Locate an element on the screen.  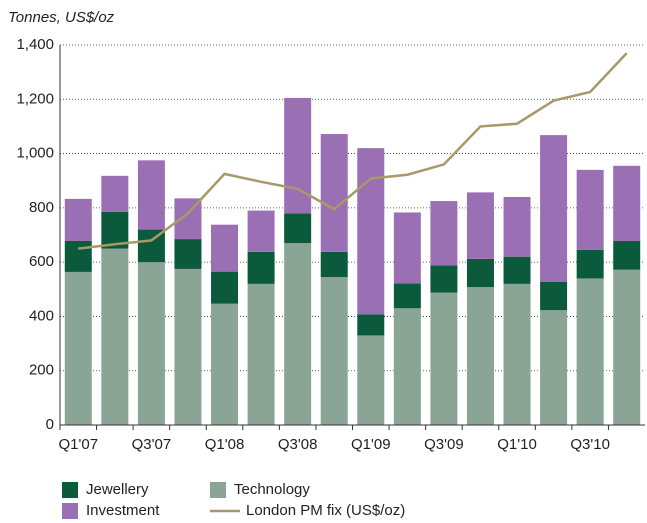
legend-label: Investment is located at coordinates (123, 510).